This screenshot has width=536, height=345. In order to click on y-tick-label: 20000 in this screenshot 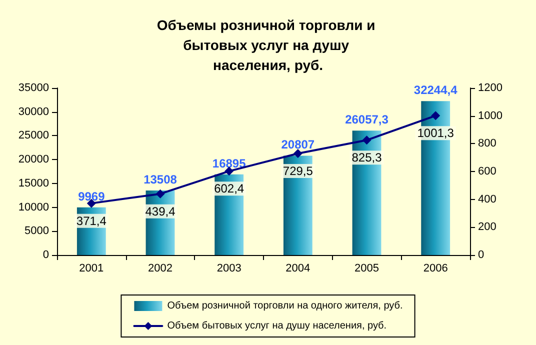, I will do `click(33, 160)`.